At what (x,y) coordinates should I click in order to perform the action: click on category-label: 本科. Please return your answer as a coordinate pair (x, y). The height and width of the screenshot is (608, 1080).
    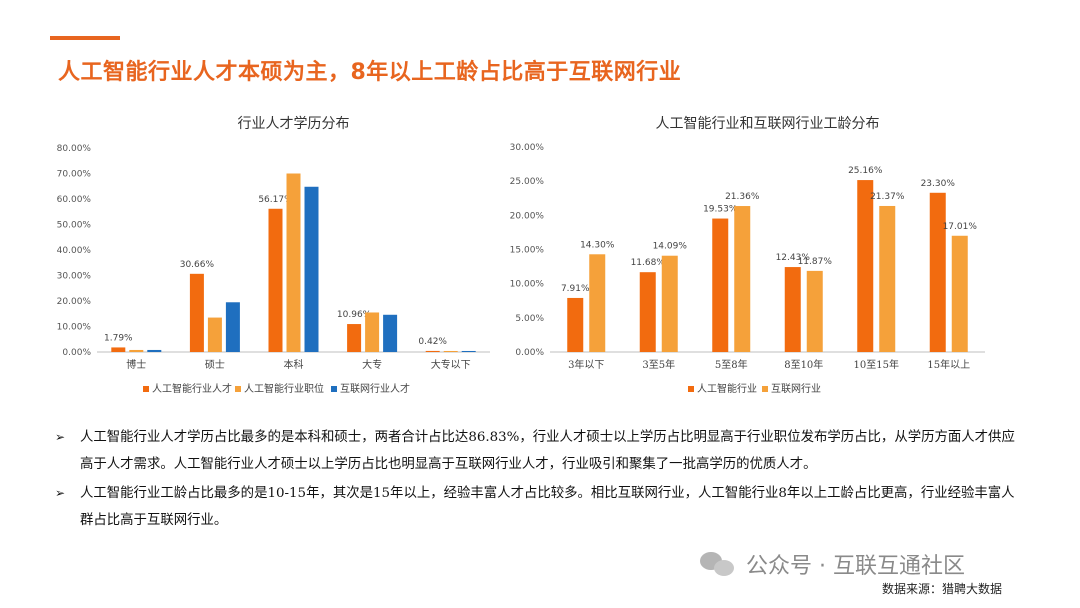
    Looking at the image, I should click on (294, 364).